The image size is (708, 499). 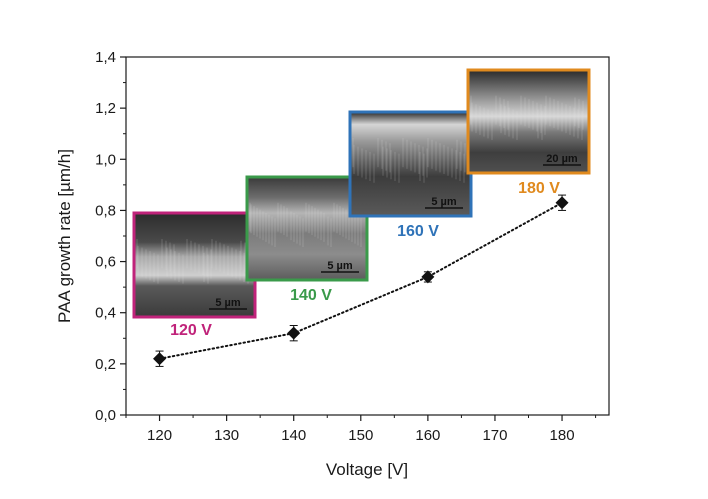 I want to click on y-tick-label: 1,2, so click(x=105, y=108).